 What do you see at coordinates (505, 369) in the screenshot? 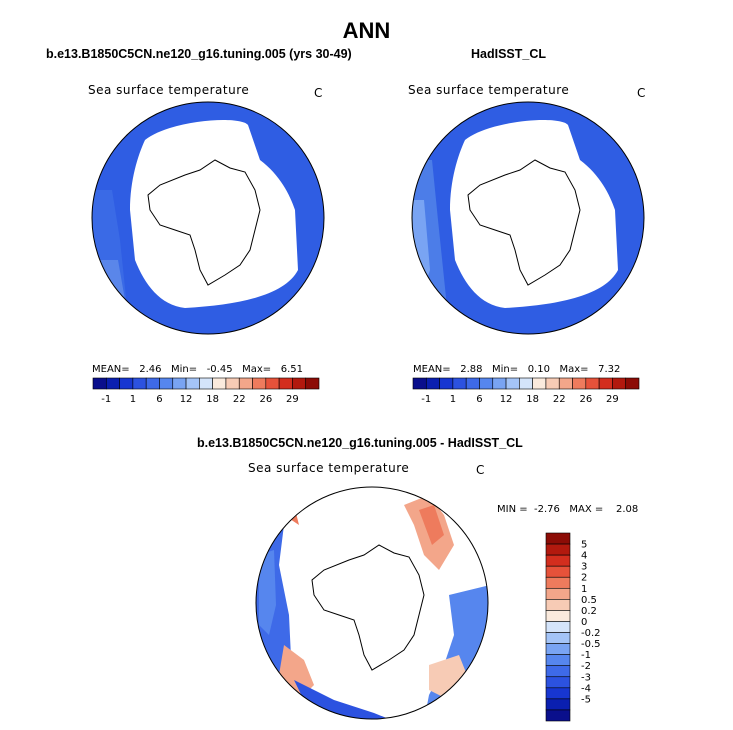
I see `panel-2-min-label: Min=` at bounding box center [505, 369].